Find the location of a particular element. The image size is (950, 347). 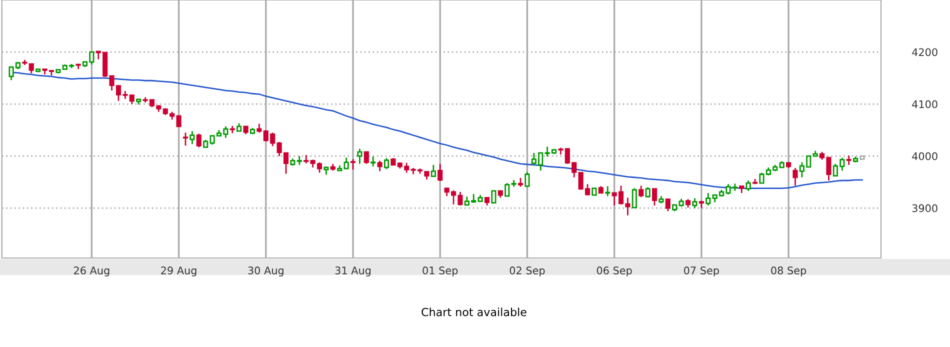

x-tick-label: 07 Sep is located at coordinates (701, 271).